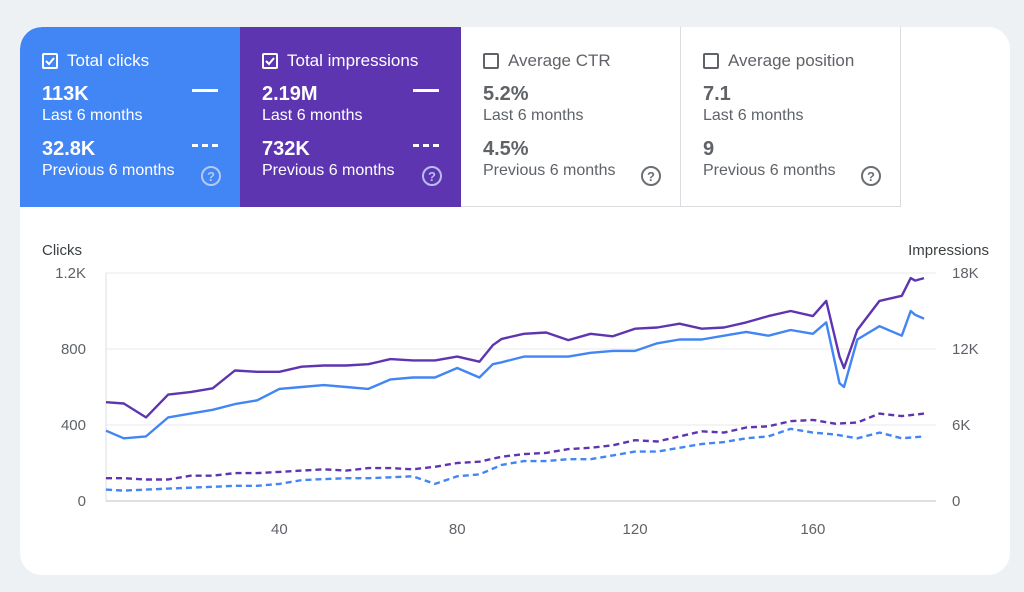 This screenshot has height=592, width=1024. What do you see at coordinates (791, 60) in the screenshot?
I see `metric-label: Average position` at bounding box center [791, 60].